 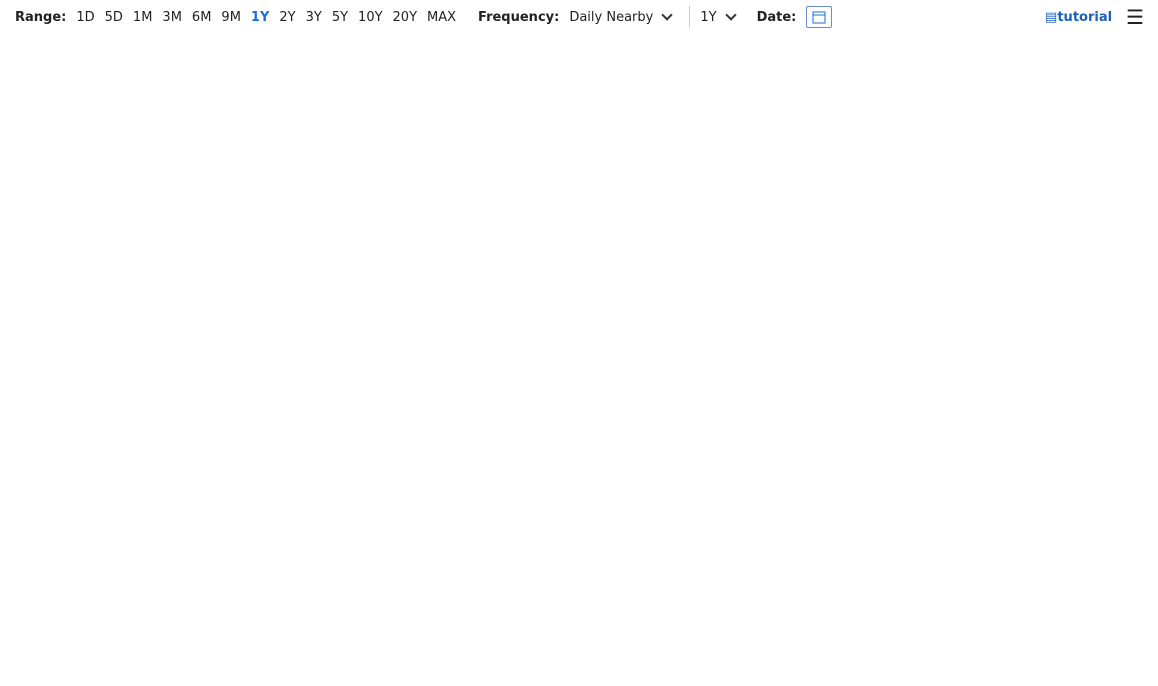 I want to click on range-button: 5D, so click(x=113, y=17).